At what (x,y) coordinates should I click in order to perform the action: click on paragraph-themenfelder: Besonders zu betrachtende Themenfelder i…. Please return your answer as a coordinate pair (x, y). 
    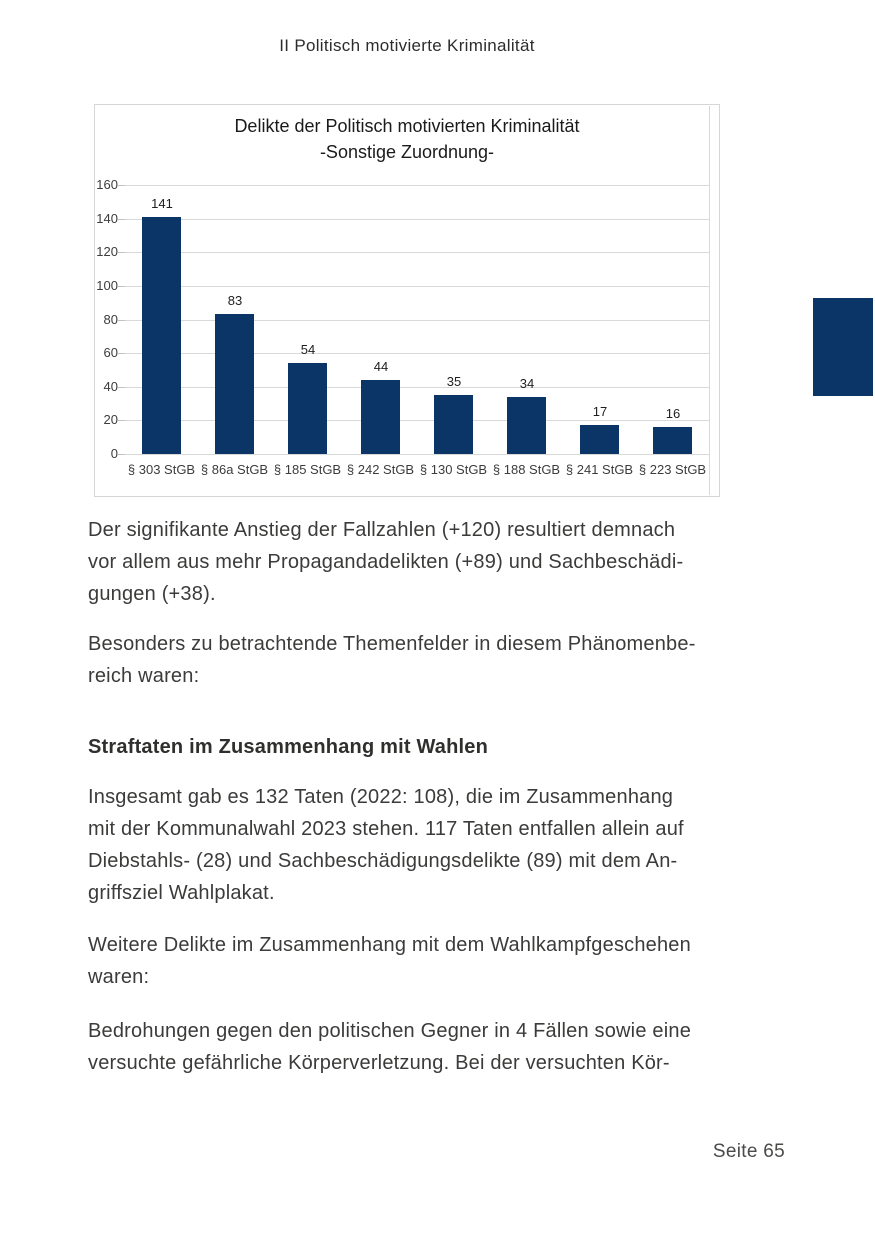
    Looking at the image, I should click on (392, 660).